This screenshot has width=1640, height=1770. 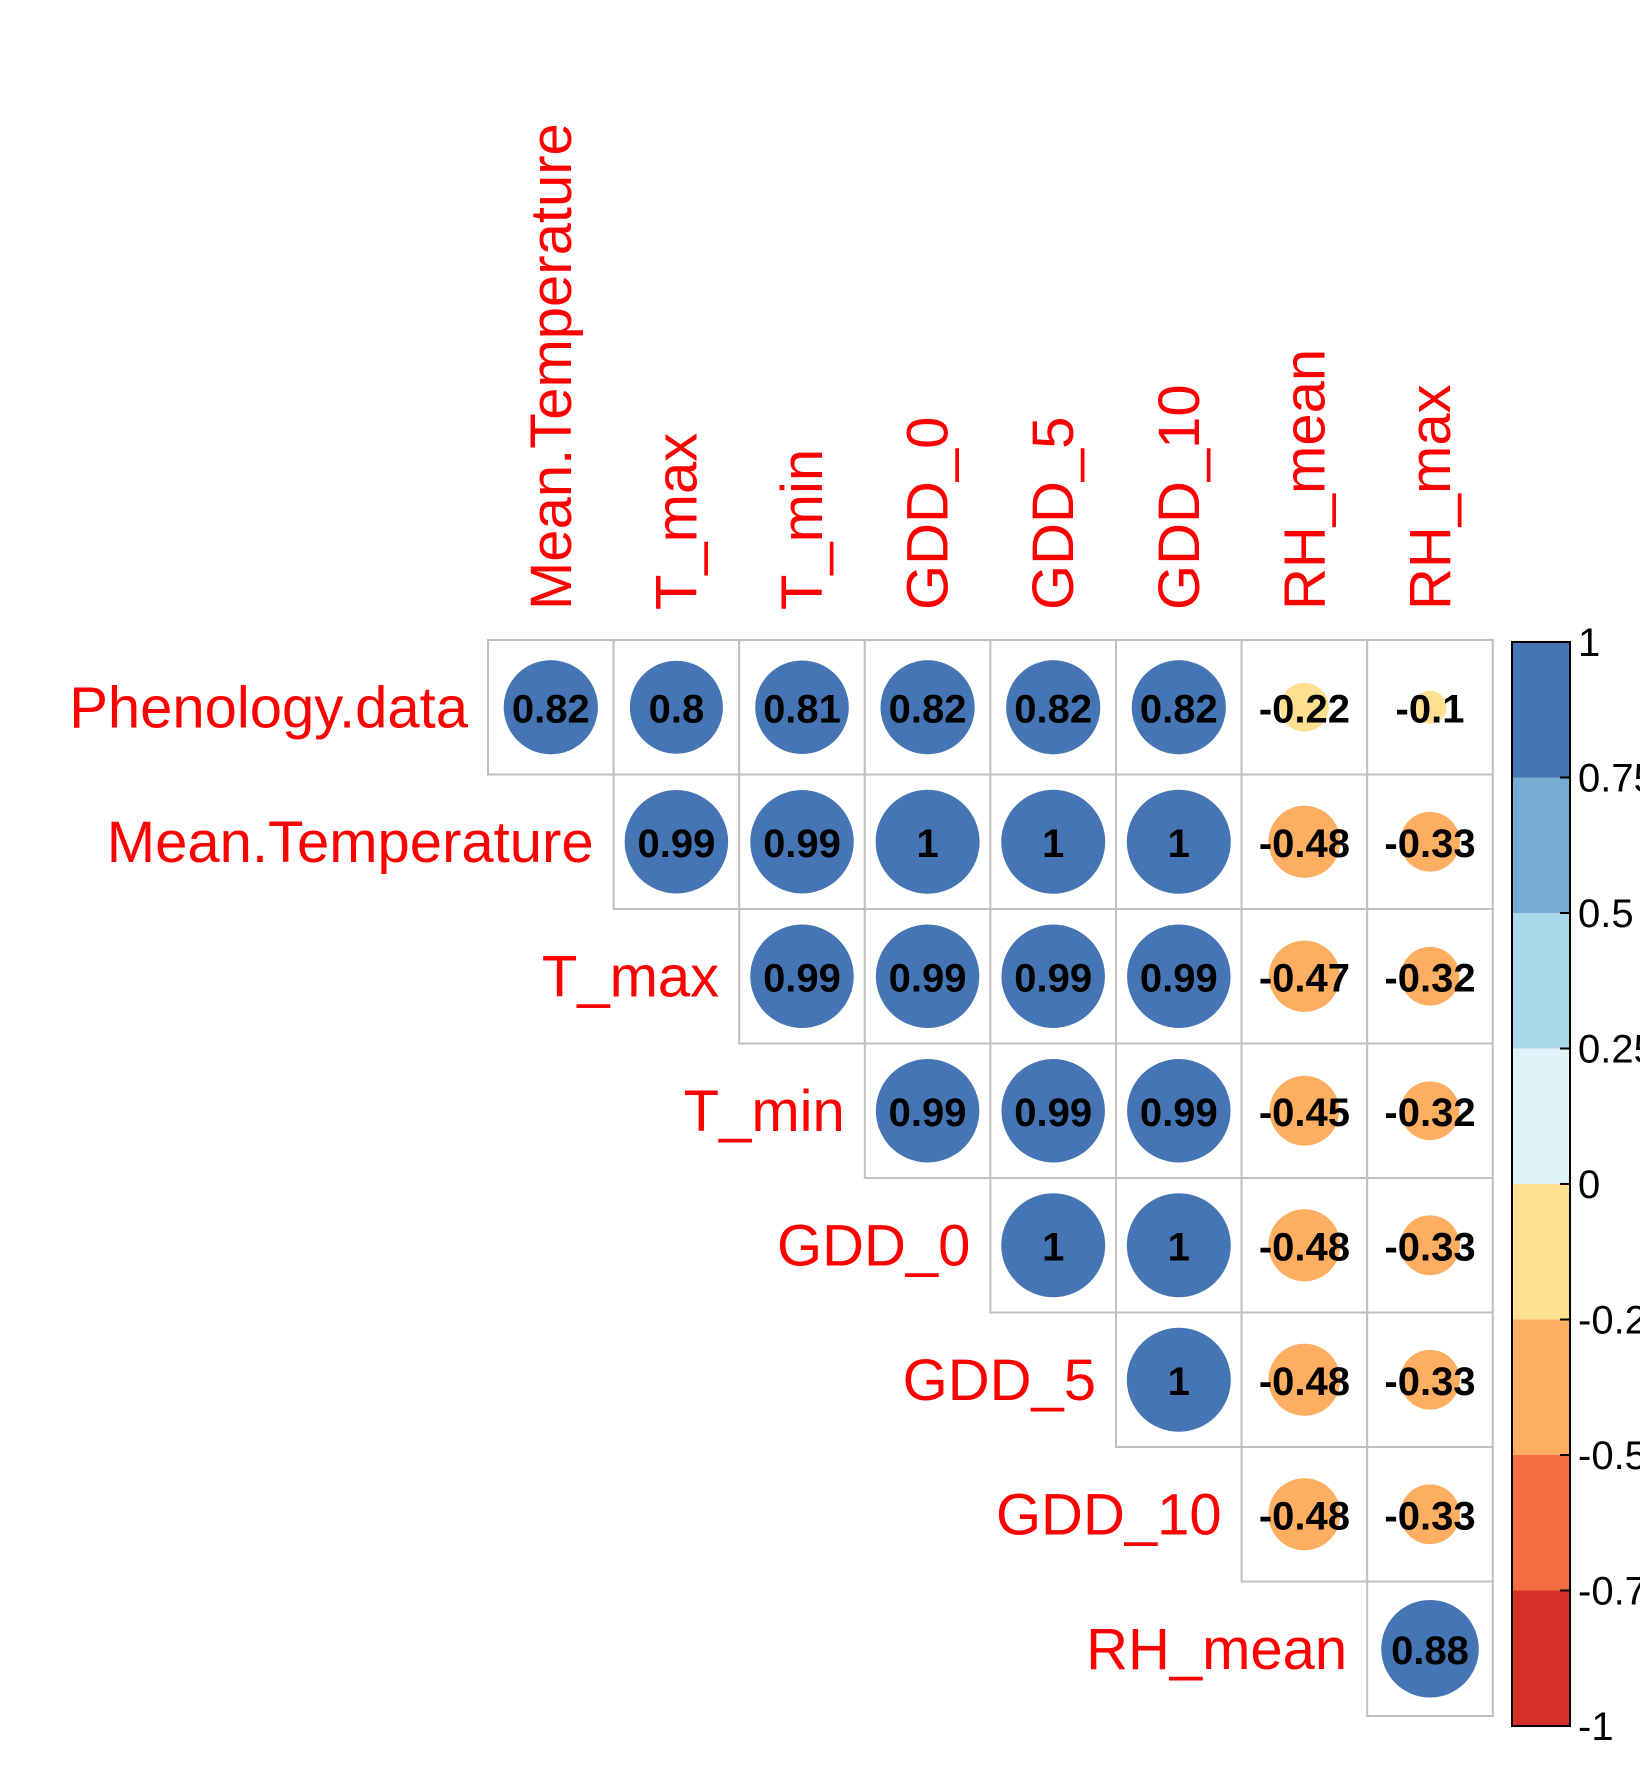 I want to click on correlation-value-r1-c2: 0.99, so click(x=802, y=844).